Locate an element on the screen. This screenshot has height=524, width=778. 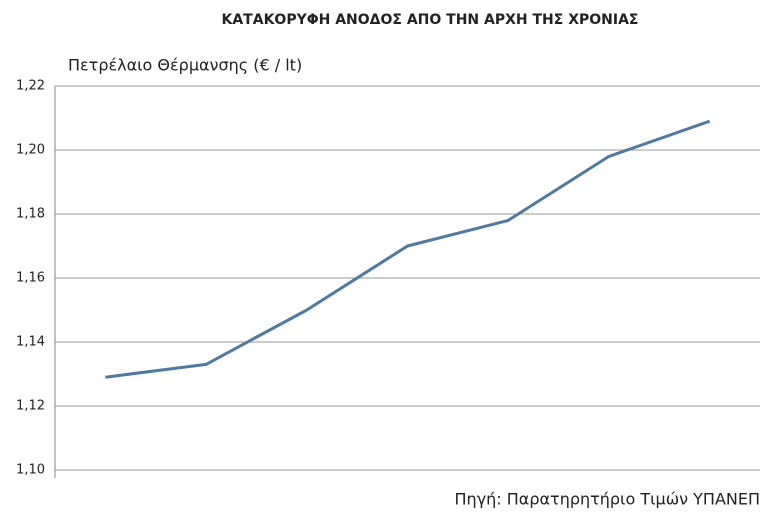
y-tick-label: 1,12 is located at coordinates (30, 406).